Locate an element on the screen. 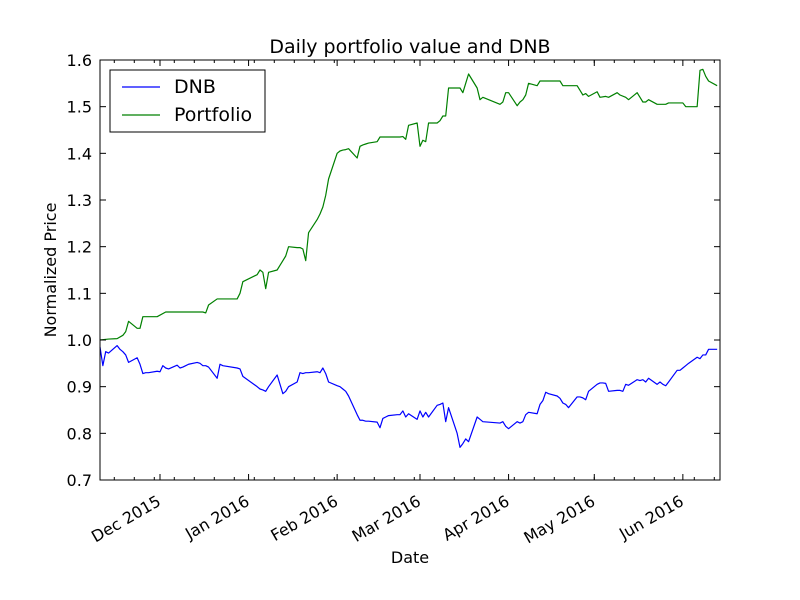 This screenshot has height=600, width=800. y-tick-label: 0.9 is located at coordinates (79, 387).